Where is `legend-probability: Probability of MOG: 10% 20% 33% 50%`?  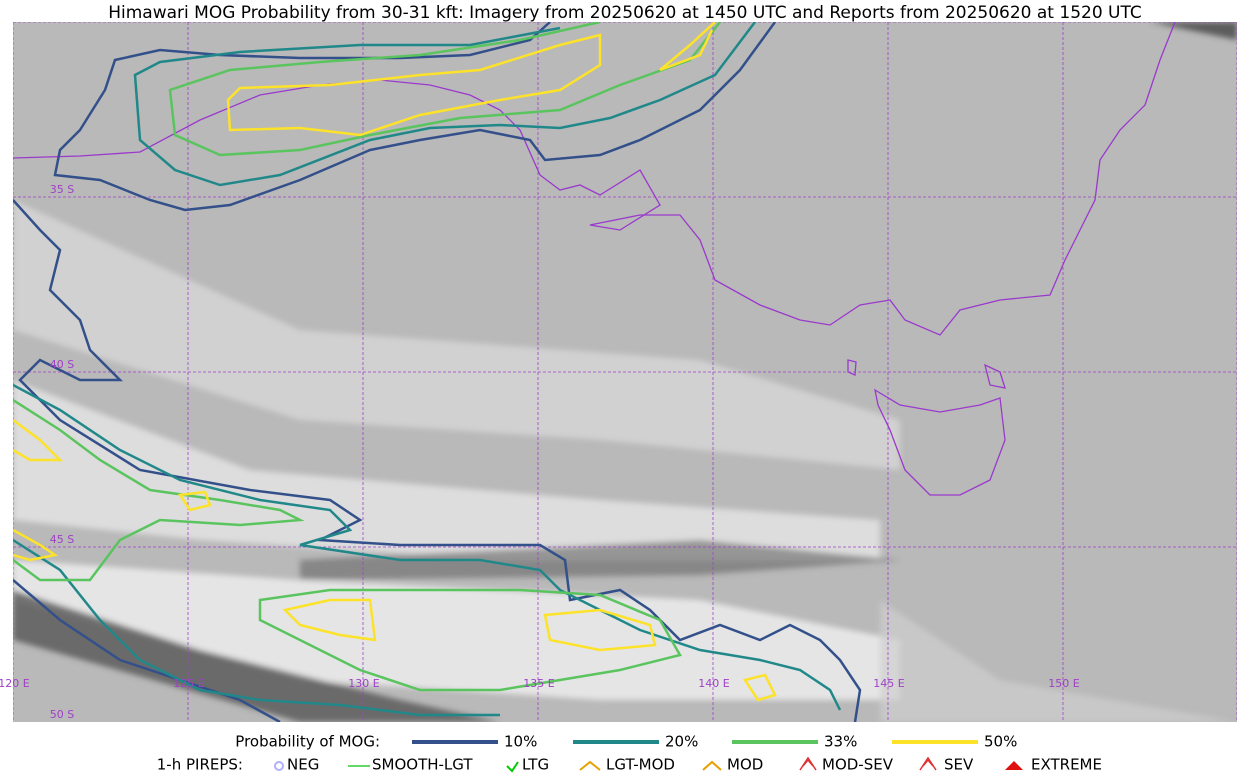
legend-probability: Probability of MOG: 10% 20% 33% 50% is located at coordinates (626, 742).